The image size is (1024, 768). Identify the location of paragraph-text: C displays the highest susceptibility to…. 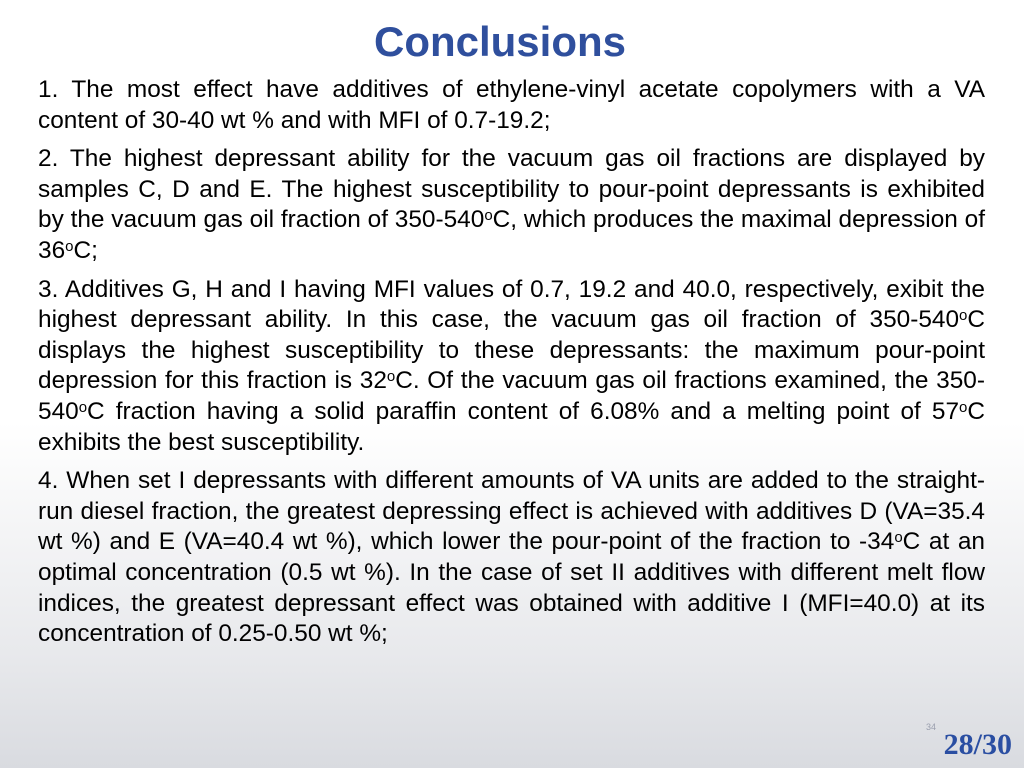
(511, 350).